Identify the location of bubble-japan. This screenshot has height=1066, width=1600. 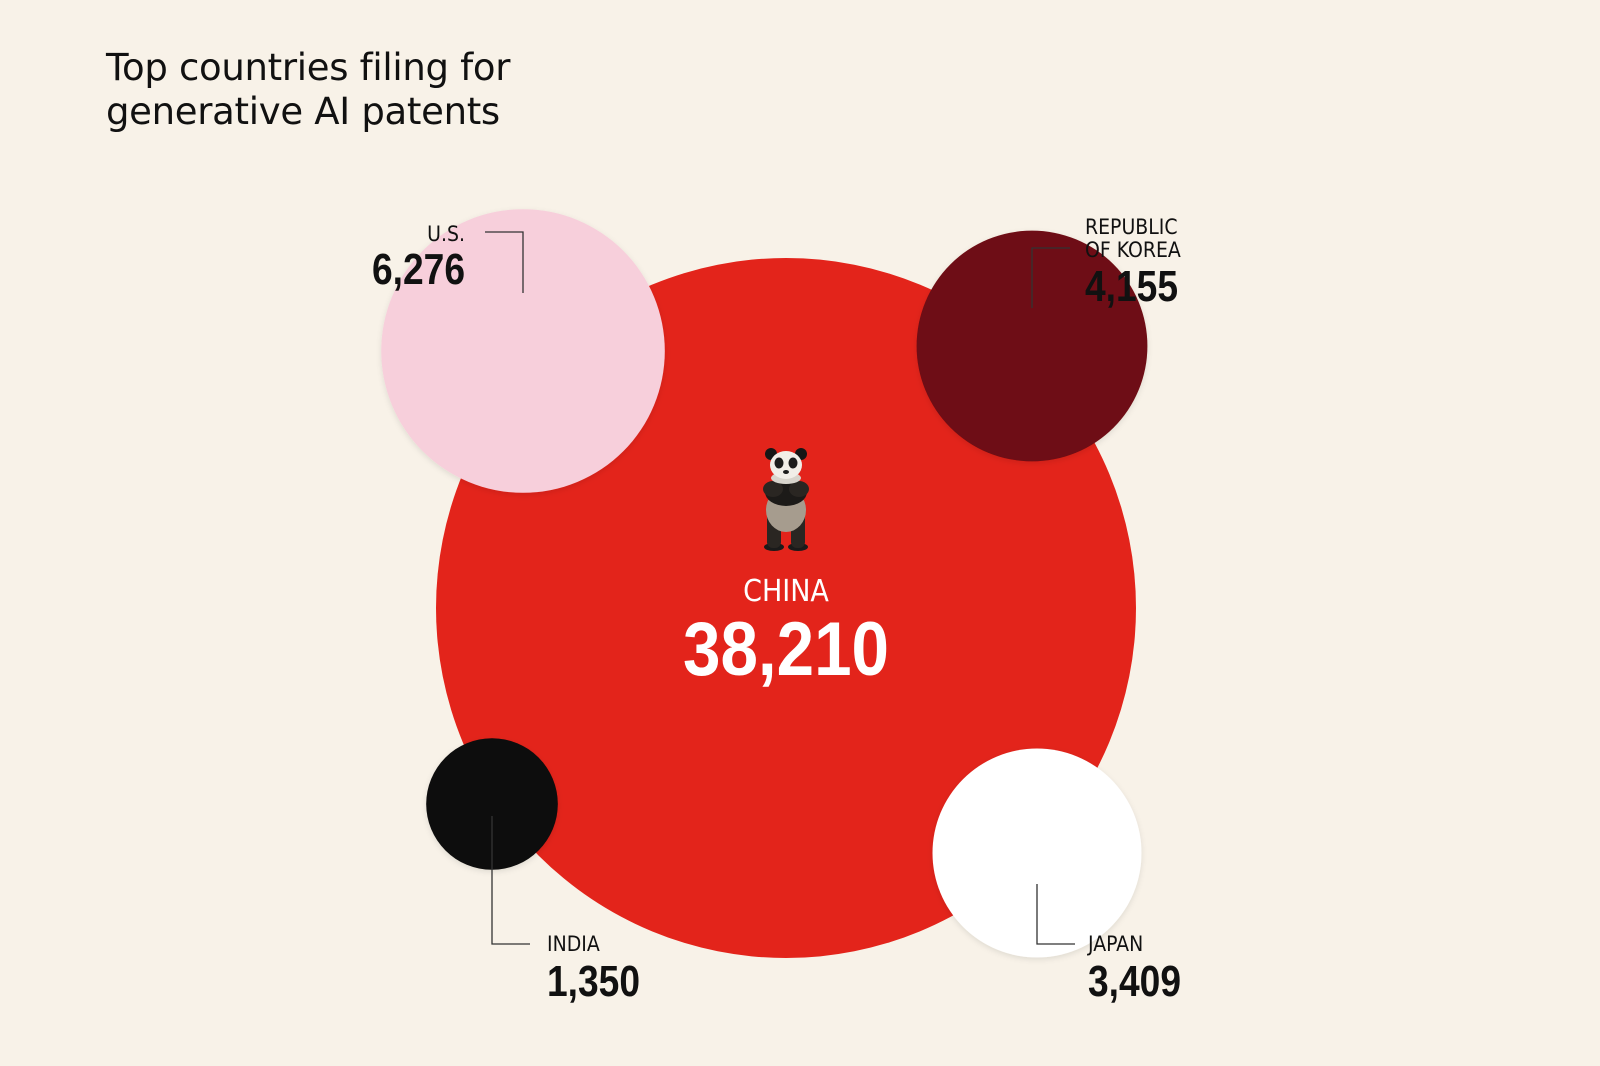
(1037, 853).